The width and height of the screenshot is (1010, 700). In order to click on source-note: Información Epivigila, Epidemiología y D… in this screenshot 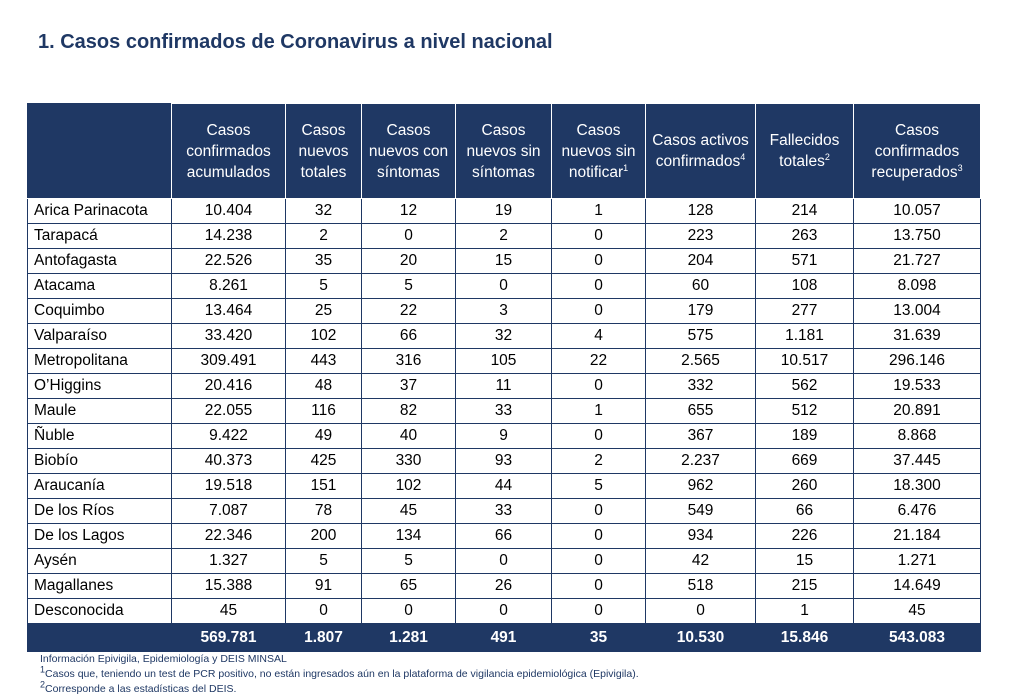, I will do `click(163, 659)`.